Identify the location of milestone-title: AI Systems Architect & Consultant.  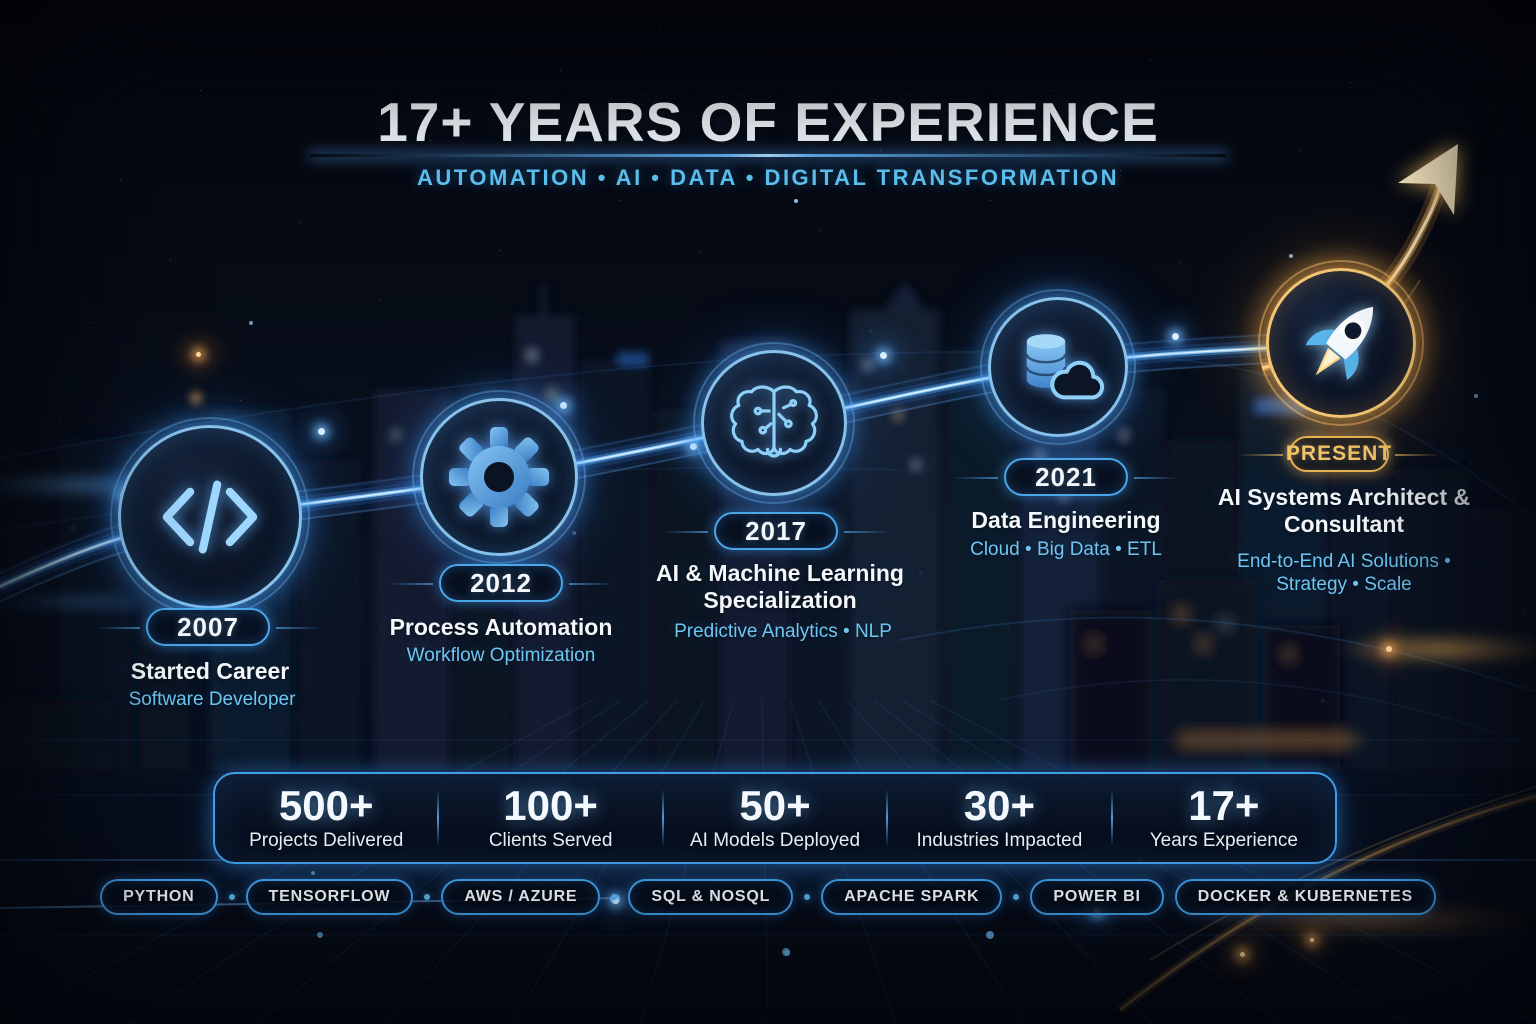
(1344, 510).